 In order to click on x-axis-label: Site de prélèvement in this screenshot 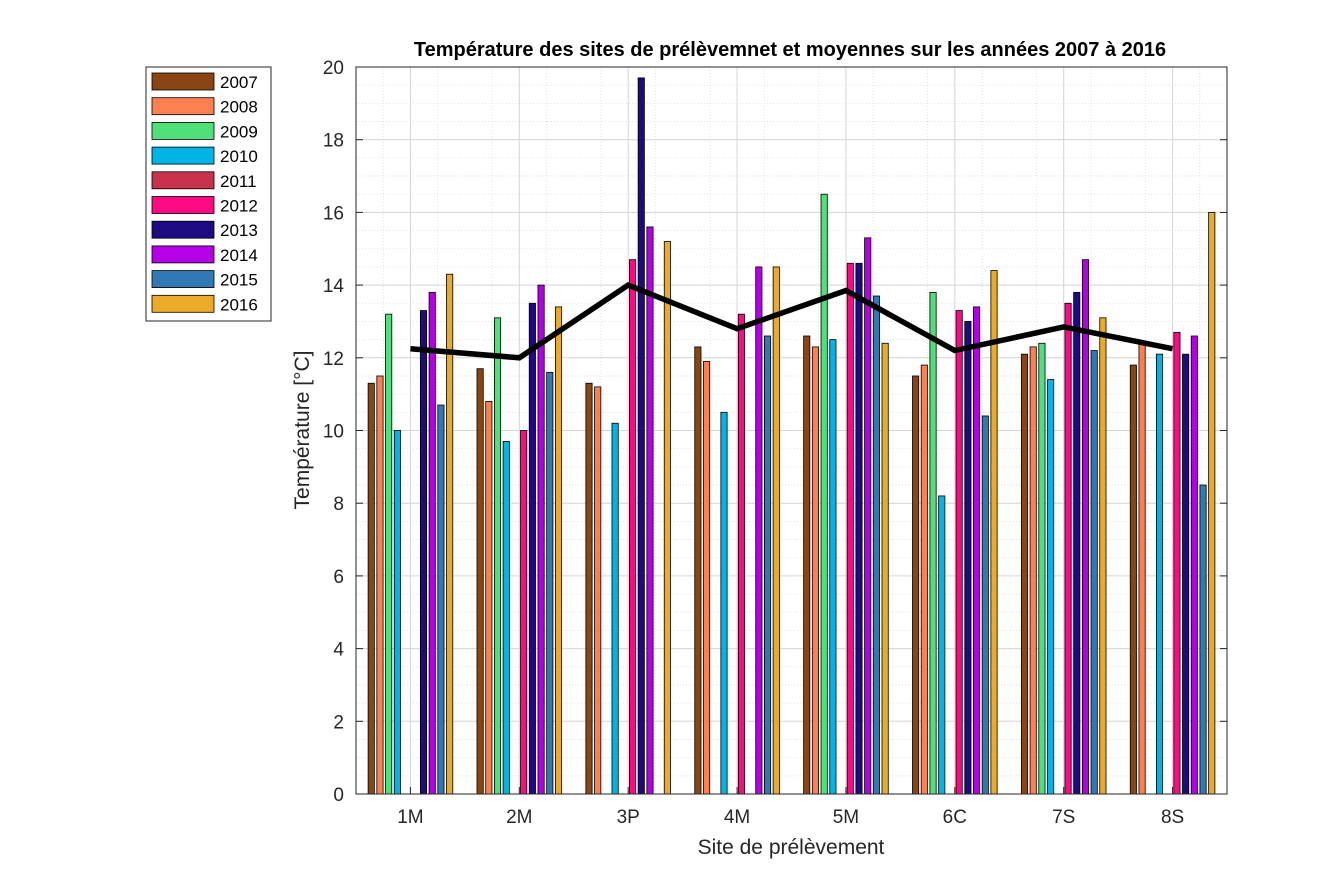, I will do `click(791, 847)`.